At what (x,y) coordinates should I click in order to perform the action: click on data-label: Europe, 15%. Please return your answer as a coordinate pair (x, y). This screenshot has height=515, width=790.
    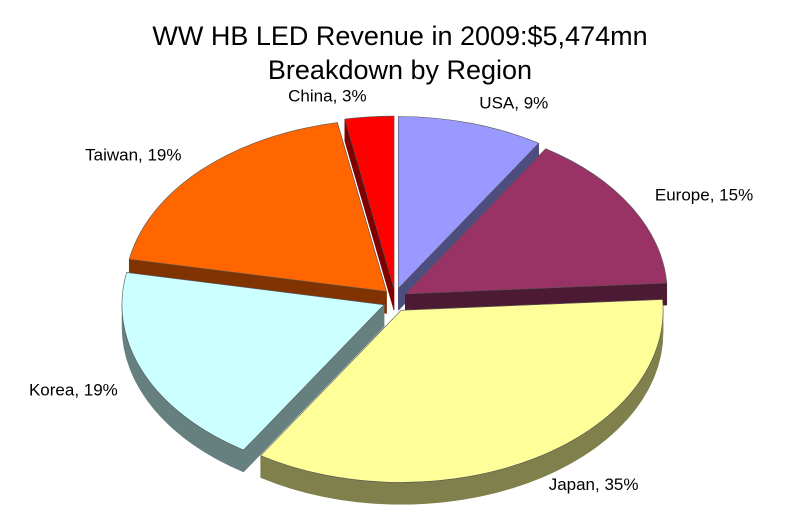
    Looking at the image, I should click on (704, 195).